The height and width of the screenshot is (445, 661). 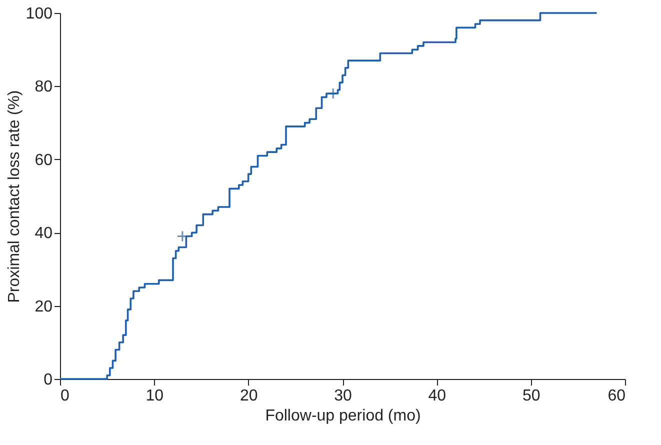 What do you see at coordinates (14, 196) in the screenshot?
I see `y-axis-title: Proximal contact loss rate (%)` at bounding box center [14, 196].